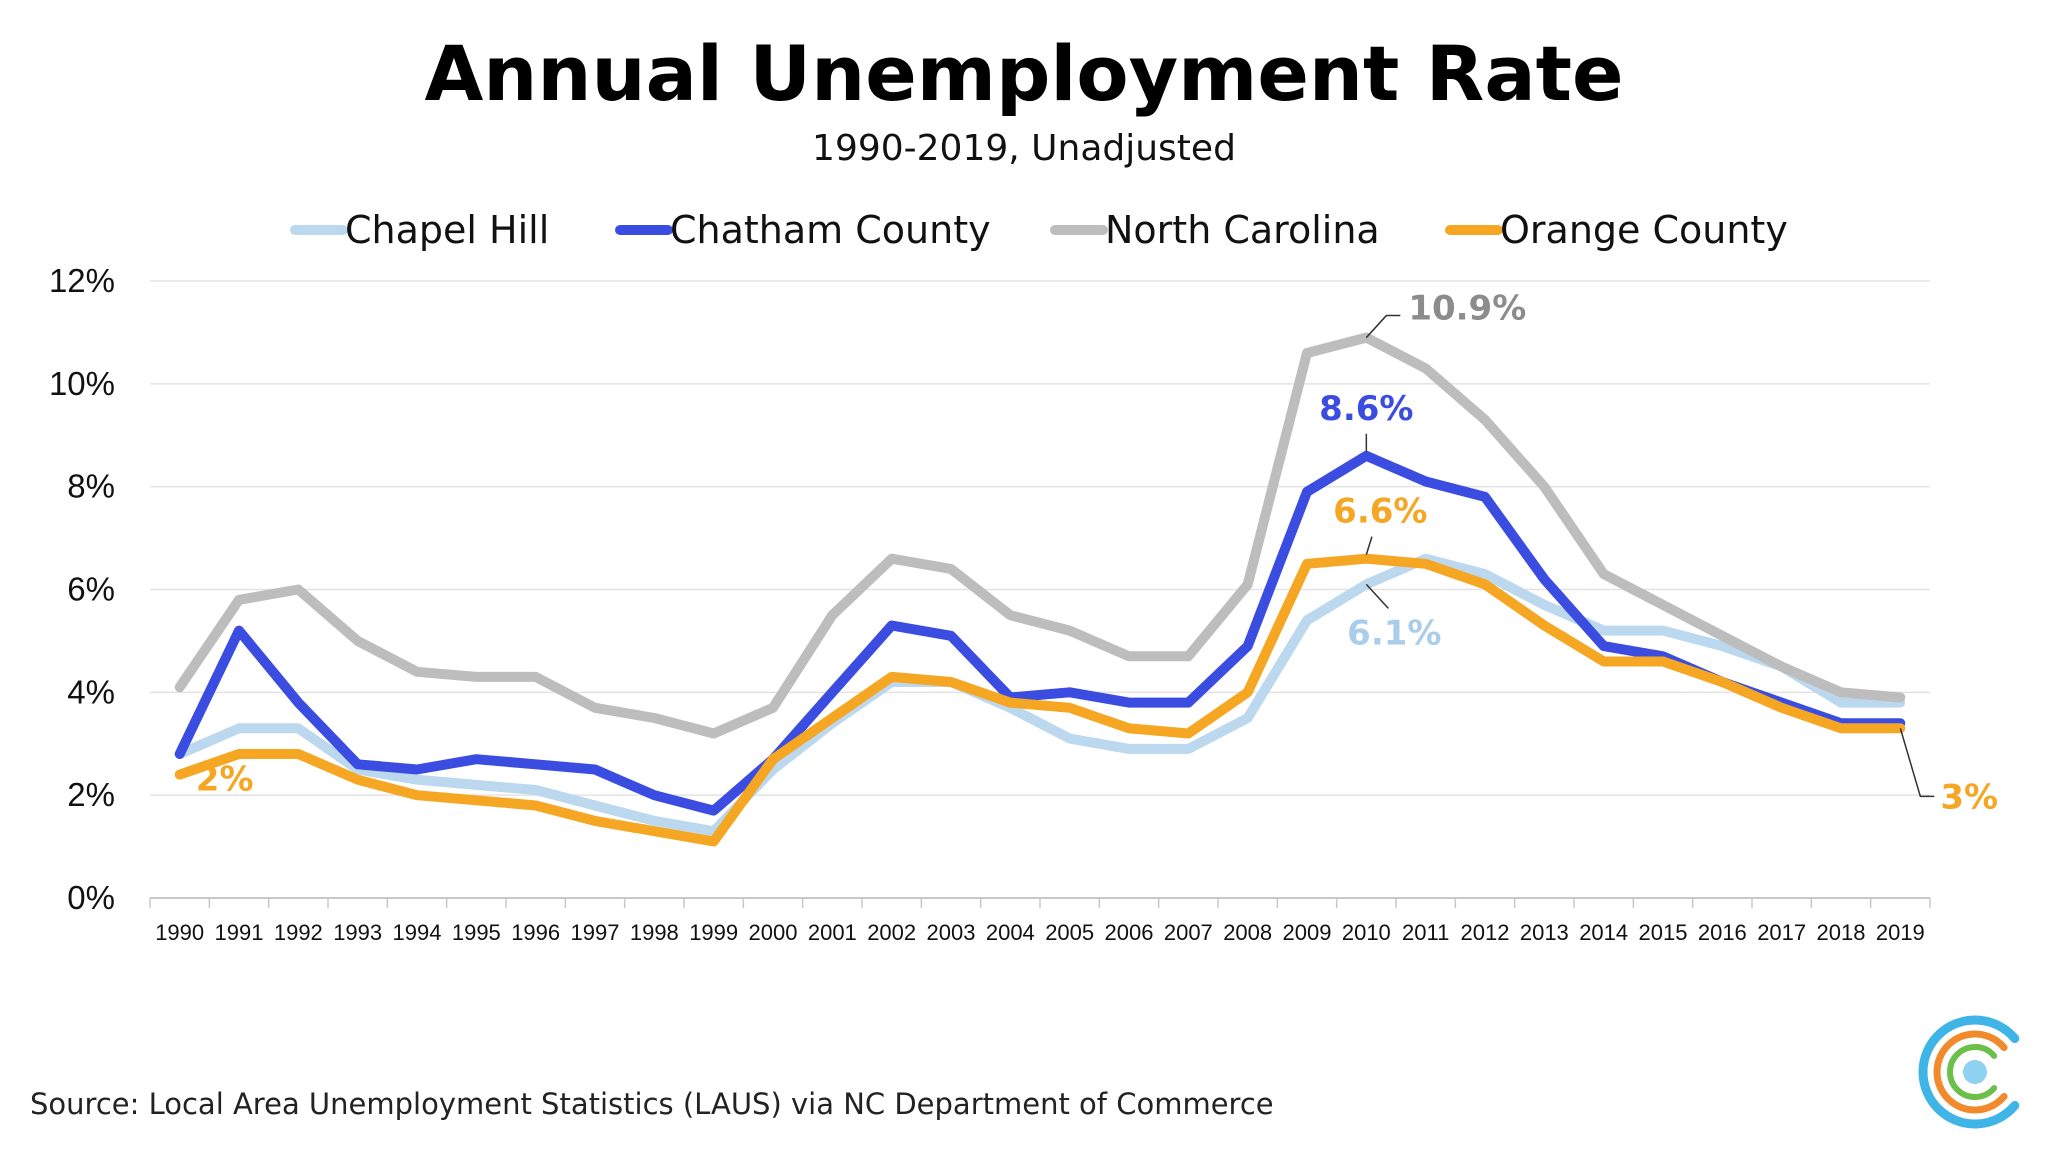 This screenshot has height=1152, width=2048. What do you see at coordinates (447, 230) in the screenshot?
I see `legend-label: Chapel Hill` at bounding box center [447, 230].